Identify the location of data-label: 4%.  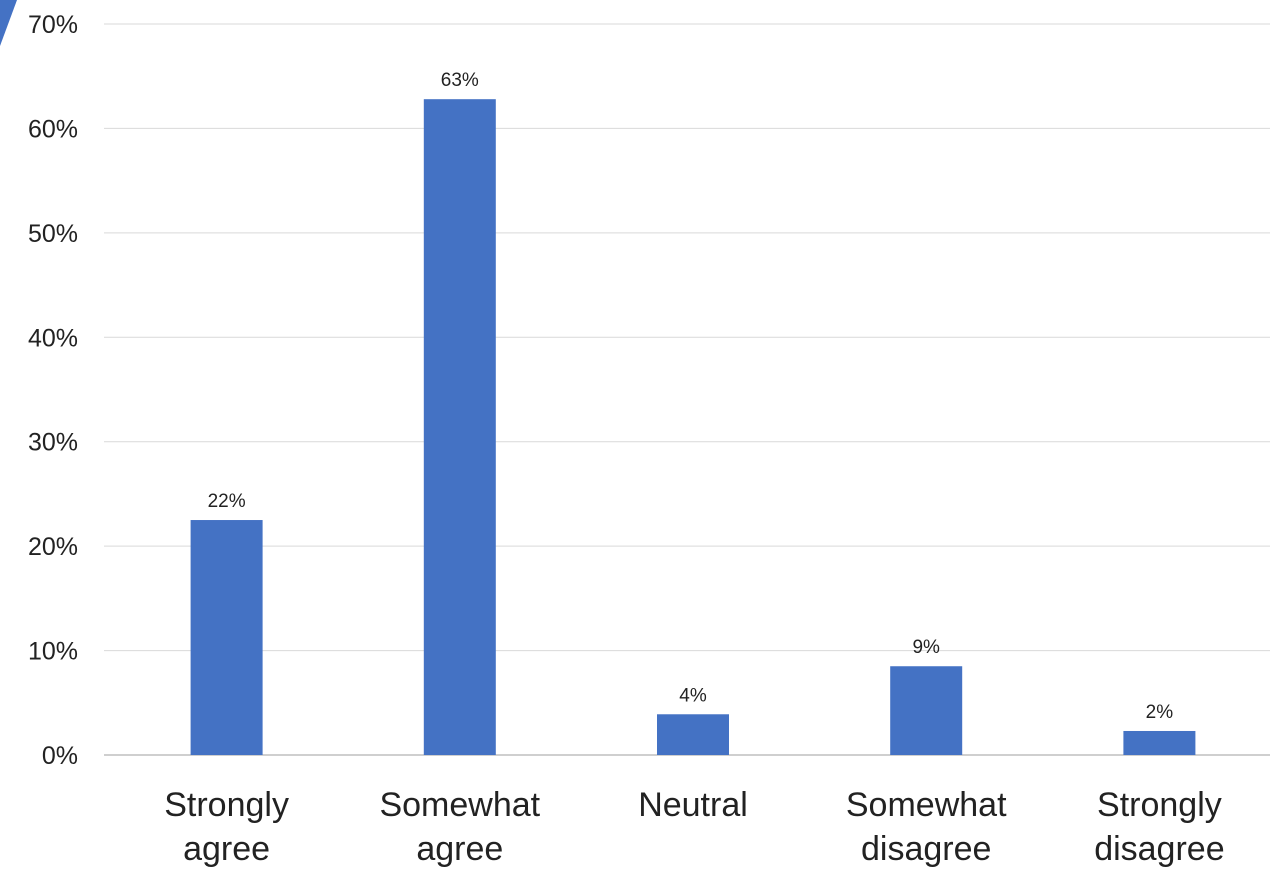
(693, 695).